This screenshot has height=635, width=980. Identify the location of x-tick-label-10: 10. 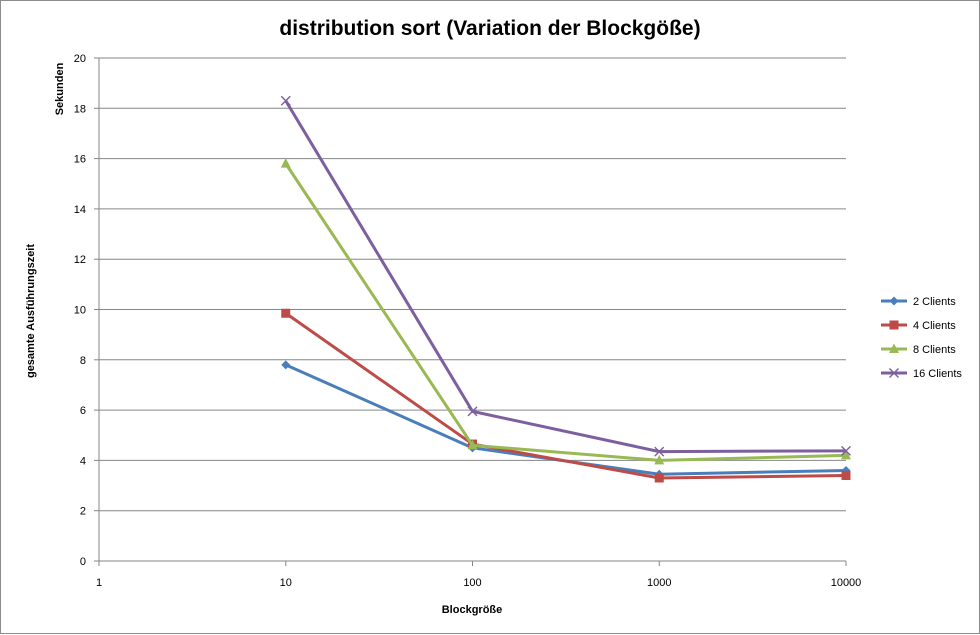
(286, 583).